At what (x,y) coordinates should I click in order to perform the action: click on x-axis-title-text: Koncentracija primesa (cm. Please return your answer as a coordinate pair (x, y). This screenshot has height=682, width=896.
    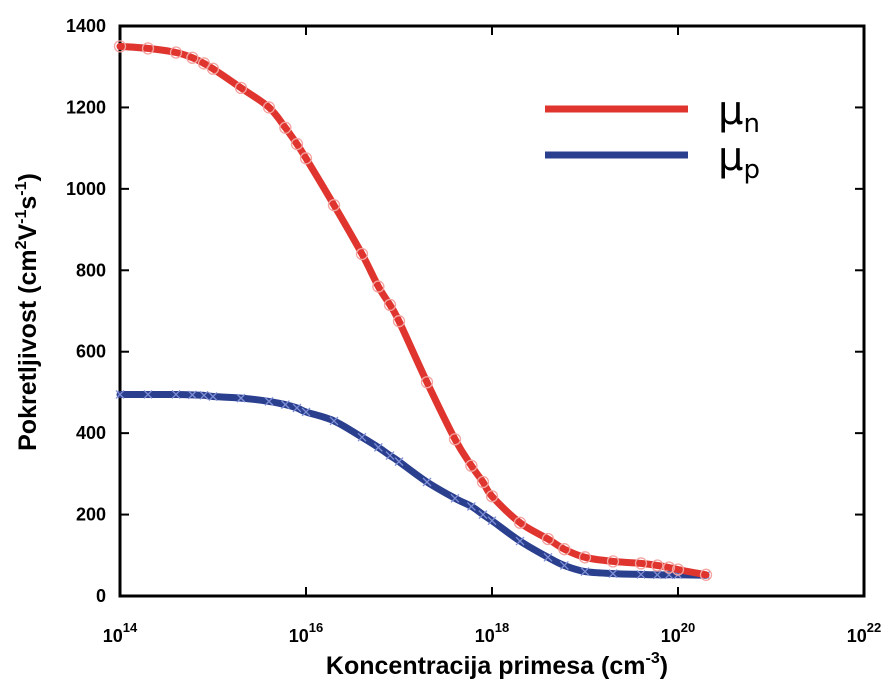
    Looking at the image, I should click on (486, 666).